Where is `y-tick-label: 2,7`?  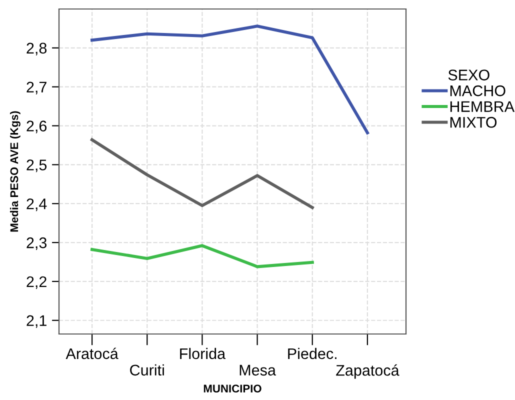
y-tick-label: 2,7 is located at coordinates (36, 88).